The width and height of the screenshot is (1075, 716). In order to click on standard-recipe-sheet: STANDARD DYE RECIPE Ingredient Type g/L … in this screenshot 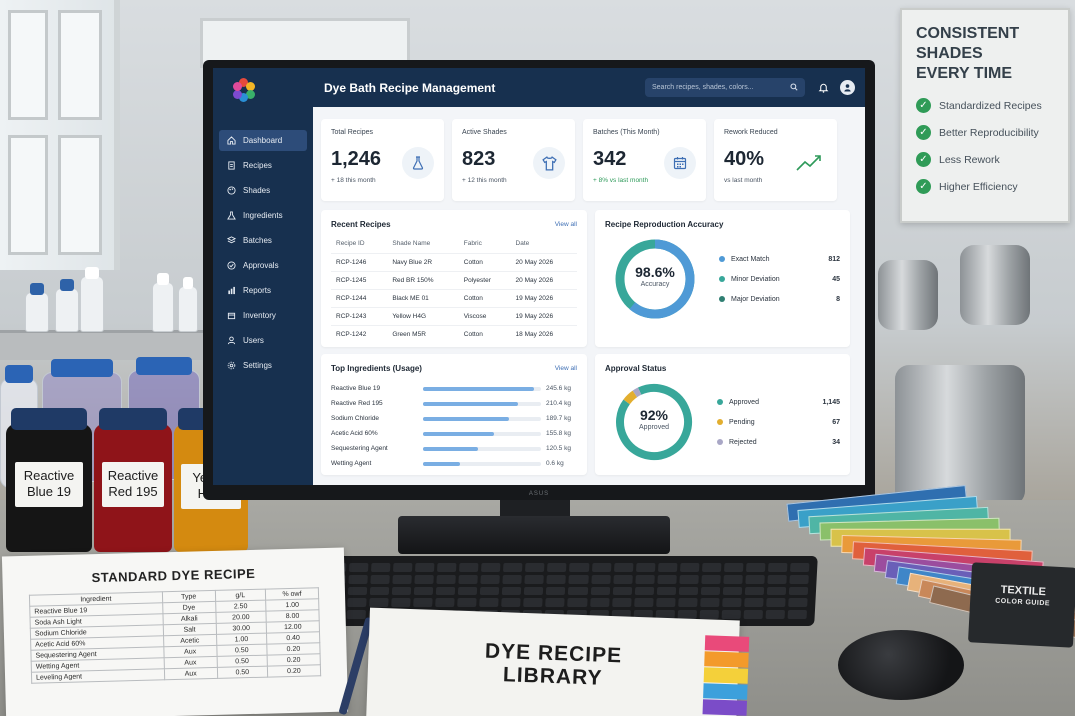, I will do `click(175, 631)`.